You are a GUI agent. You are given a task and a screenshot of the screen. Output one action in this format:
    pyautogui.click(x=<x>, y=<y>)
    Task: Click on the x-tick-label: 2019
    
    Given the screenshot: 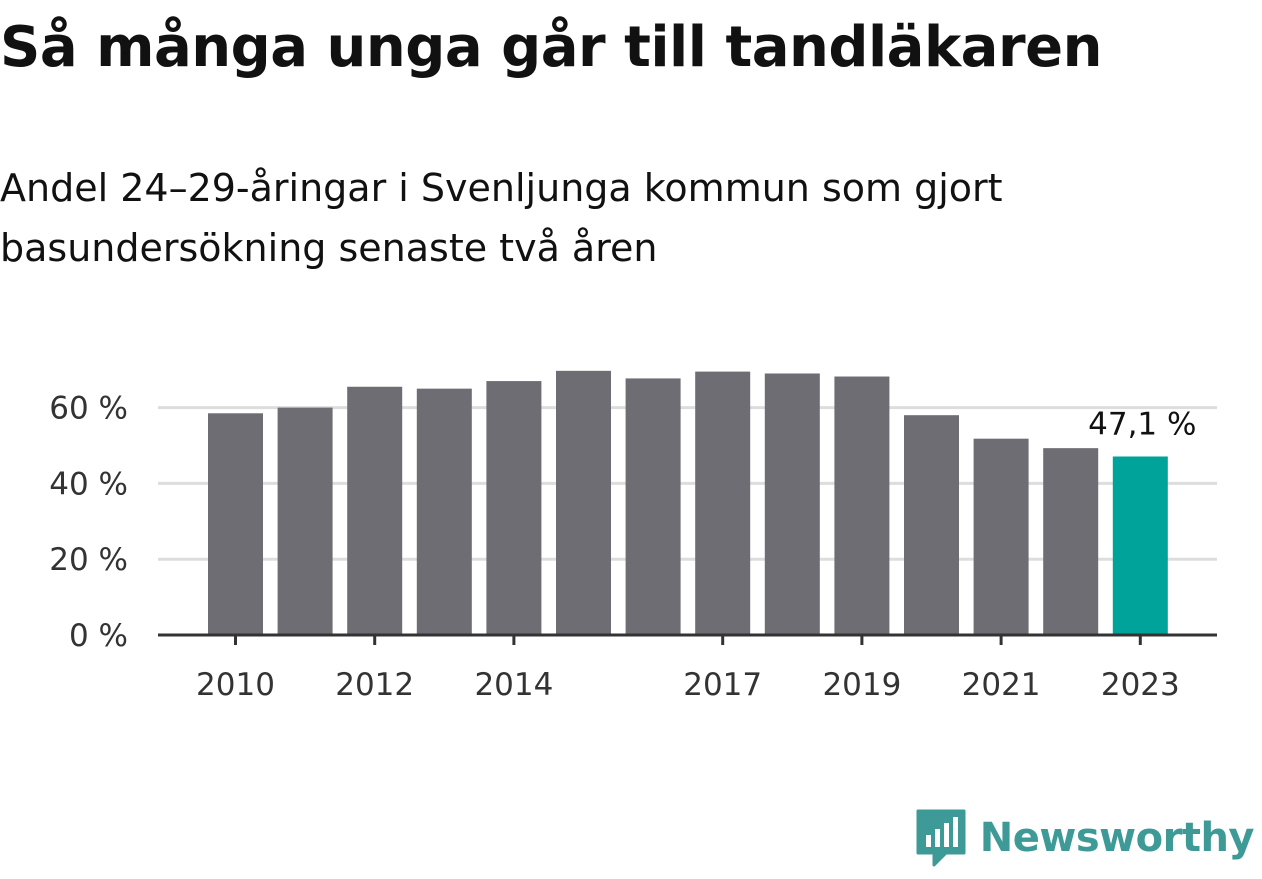 What is the action you would take?
    pyautogui.click(x=861, y=685)
    